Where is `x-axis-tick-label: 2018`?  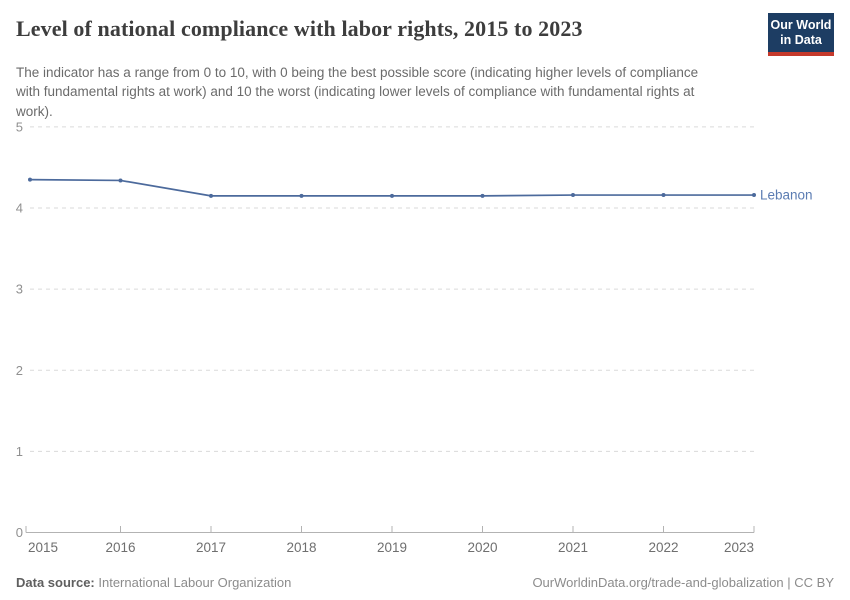
x-axis-tick-label: 2018 is located at coordinates (301, 547).